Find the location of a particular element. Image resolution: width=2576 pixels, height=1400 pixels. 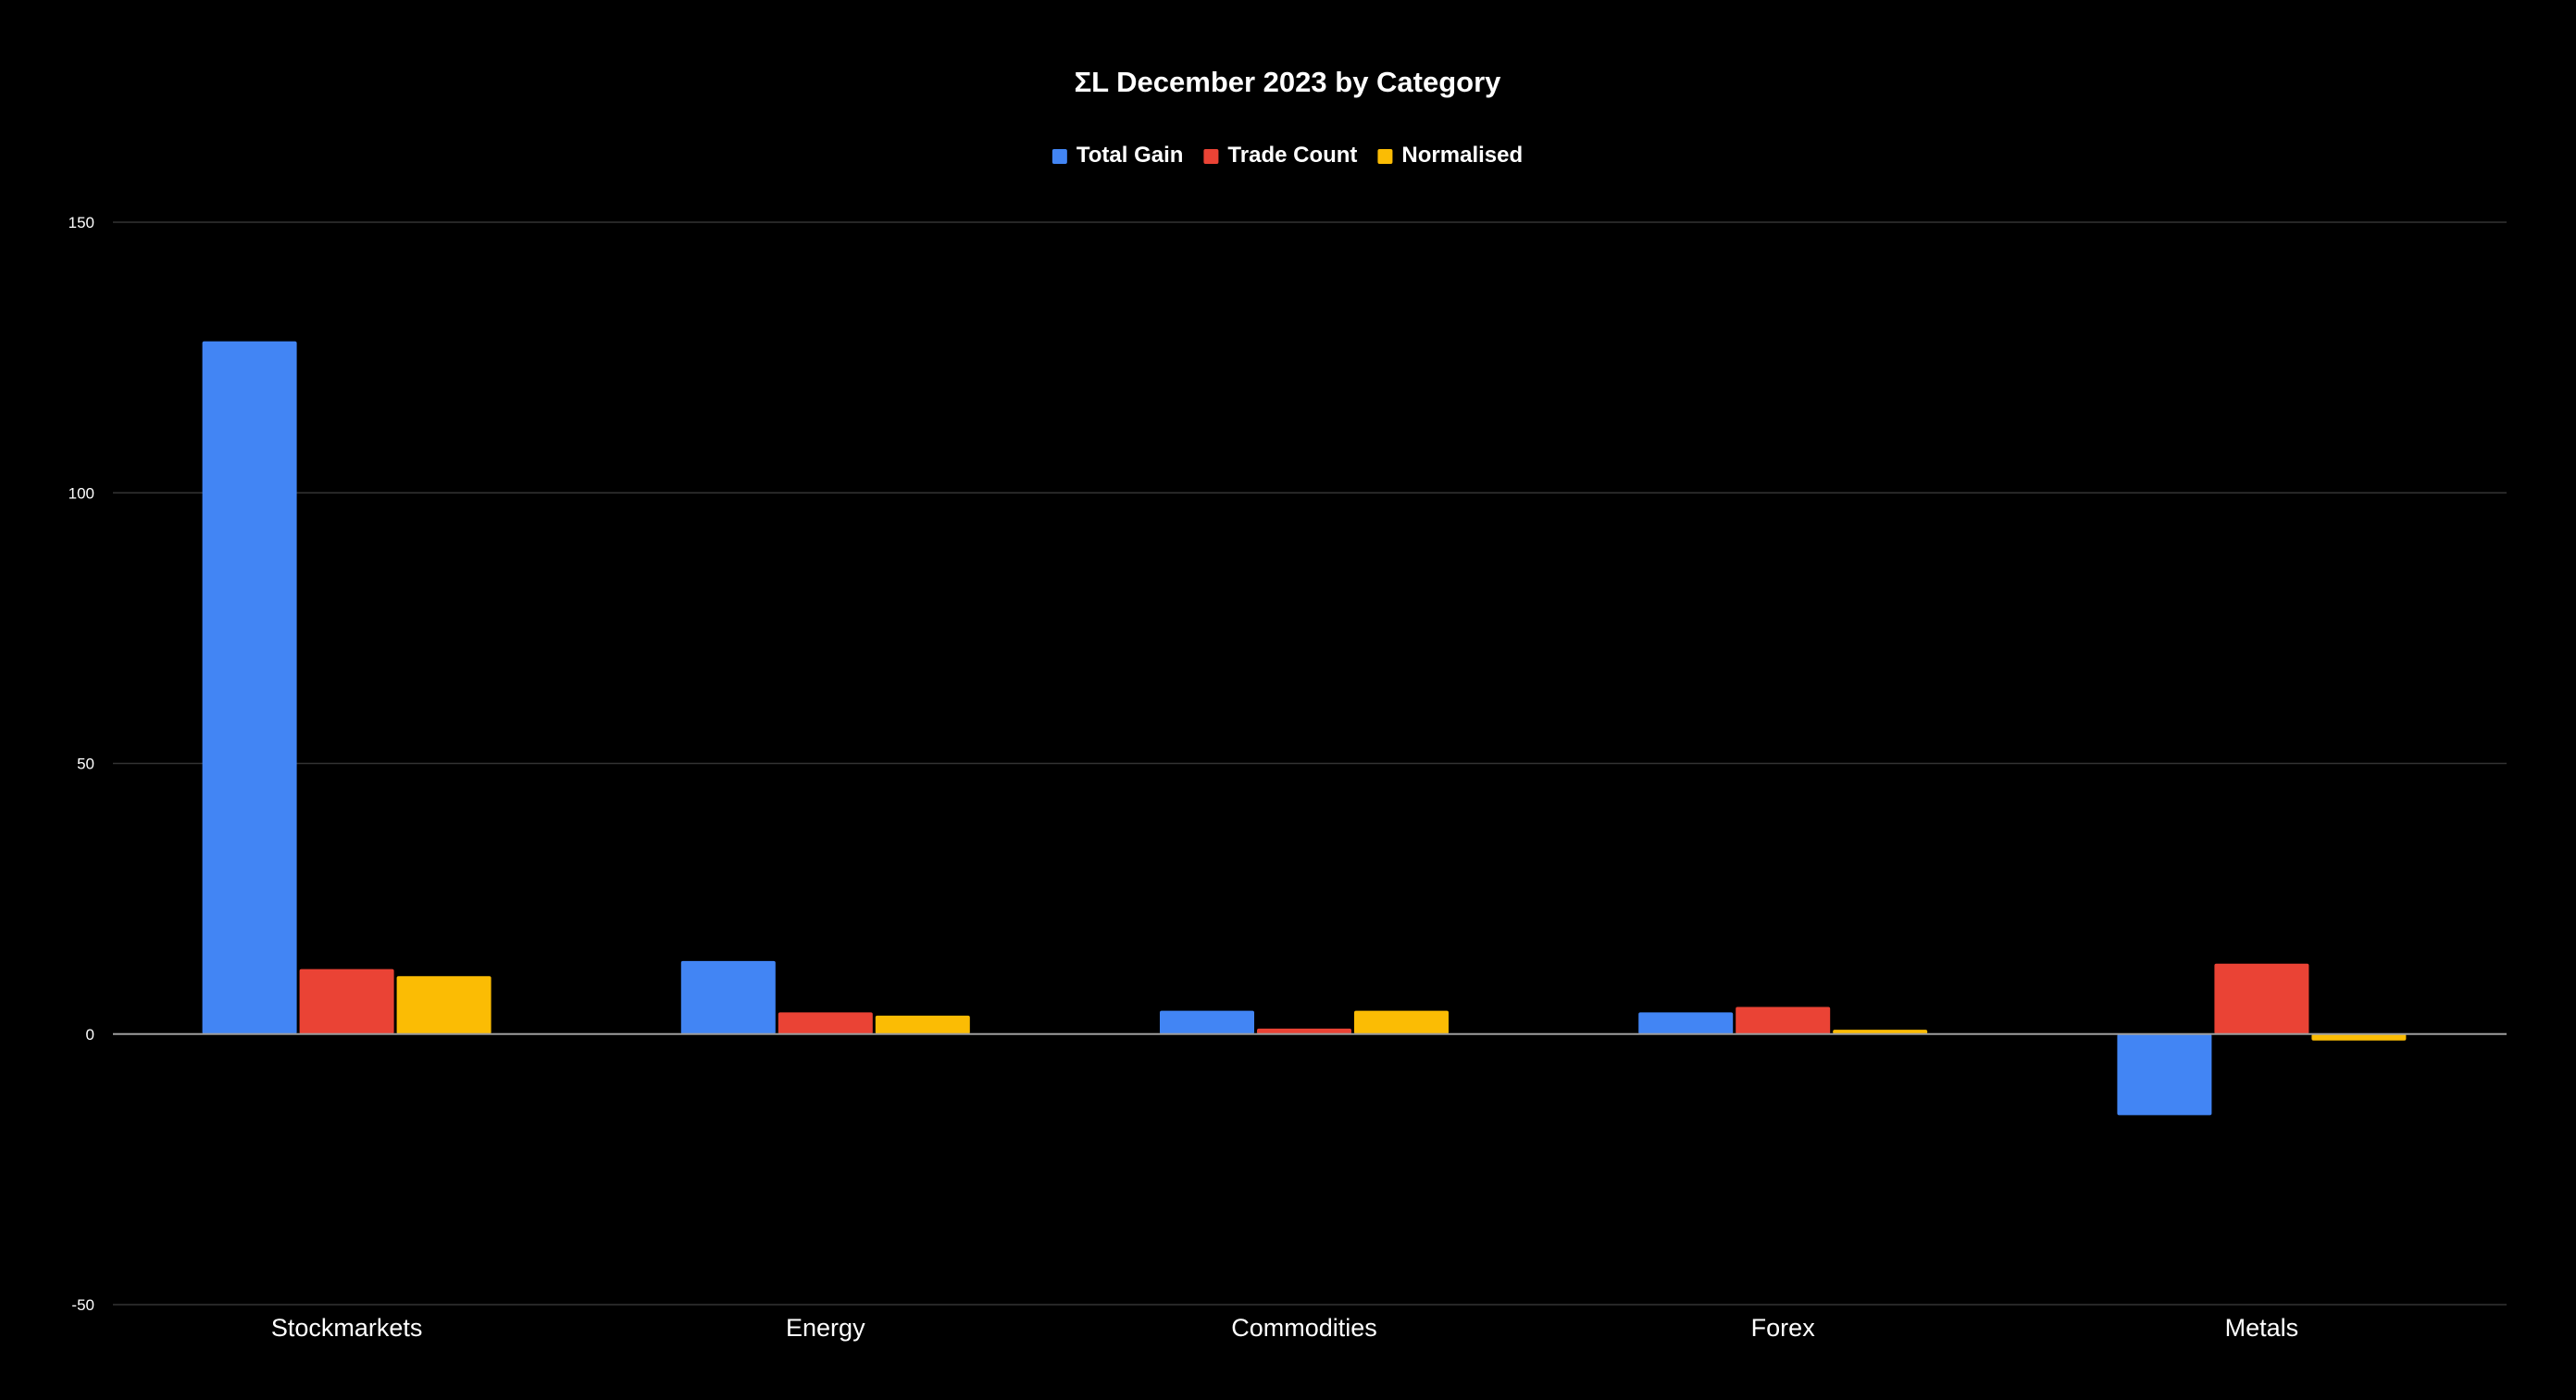

legend: Total Gain Trade Count Normalised is located at coordinates (1287, 155).